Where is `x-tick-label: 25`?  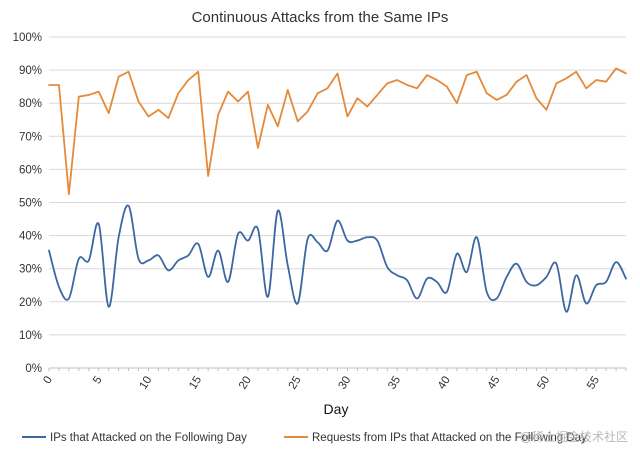
x-tick-label: 25 is located at coordinates (295, 382).